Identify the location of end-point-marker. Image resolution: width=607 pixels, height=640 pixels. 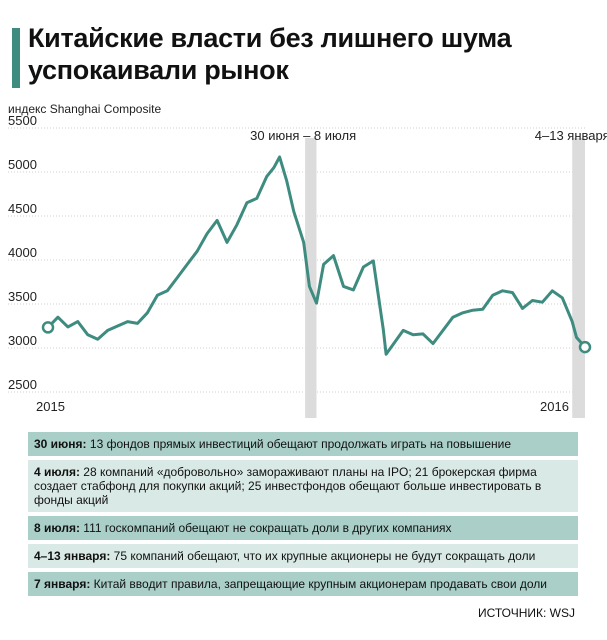
(585, 347).